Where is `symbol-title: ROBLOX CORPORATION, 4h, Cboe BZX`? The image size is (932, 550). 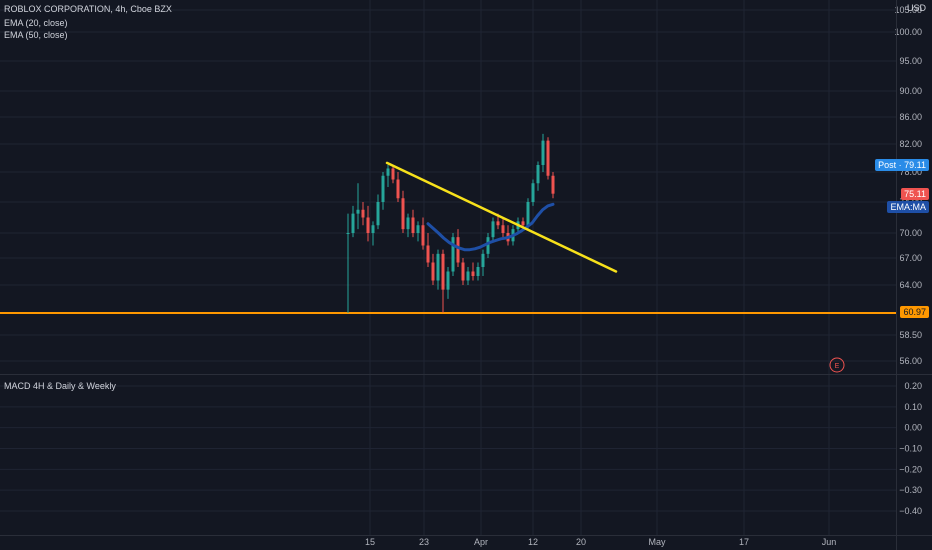
symbol-title: ROBLOX CORPORATION, 4h, Cboe BZX is located at coordinates (88, 9).